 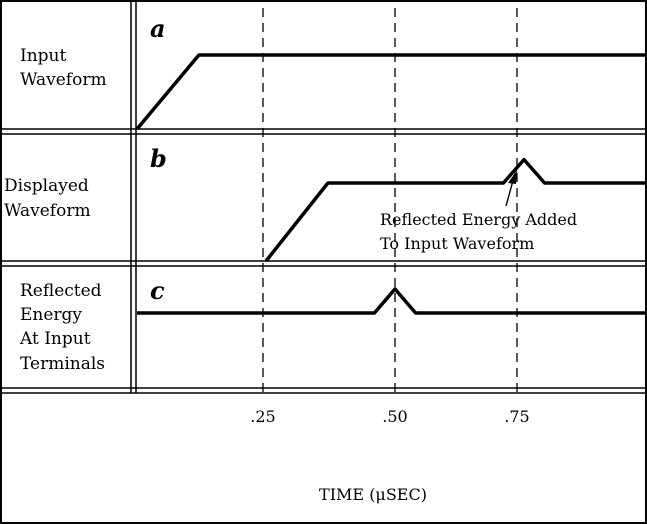 What do you see at coordinates (63, 80) in the screenshot?
I see `label-a-line2: Waveform` at bounding box center [63, 80].